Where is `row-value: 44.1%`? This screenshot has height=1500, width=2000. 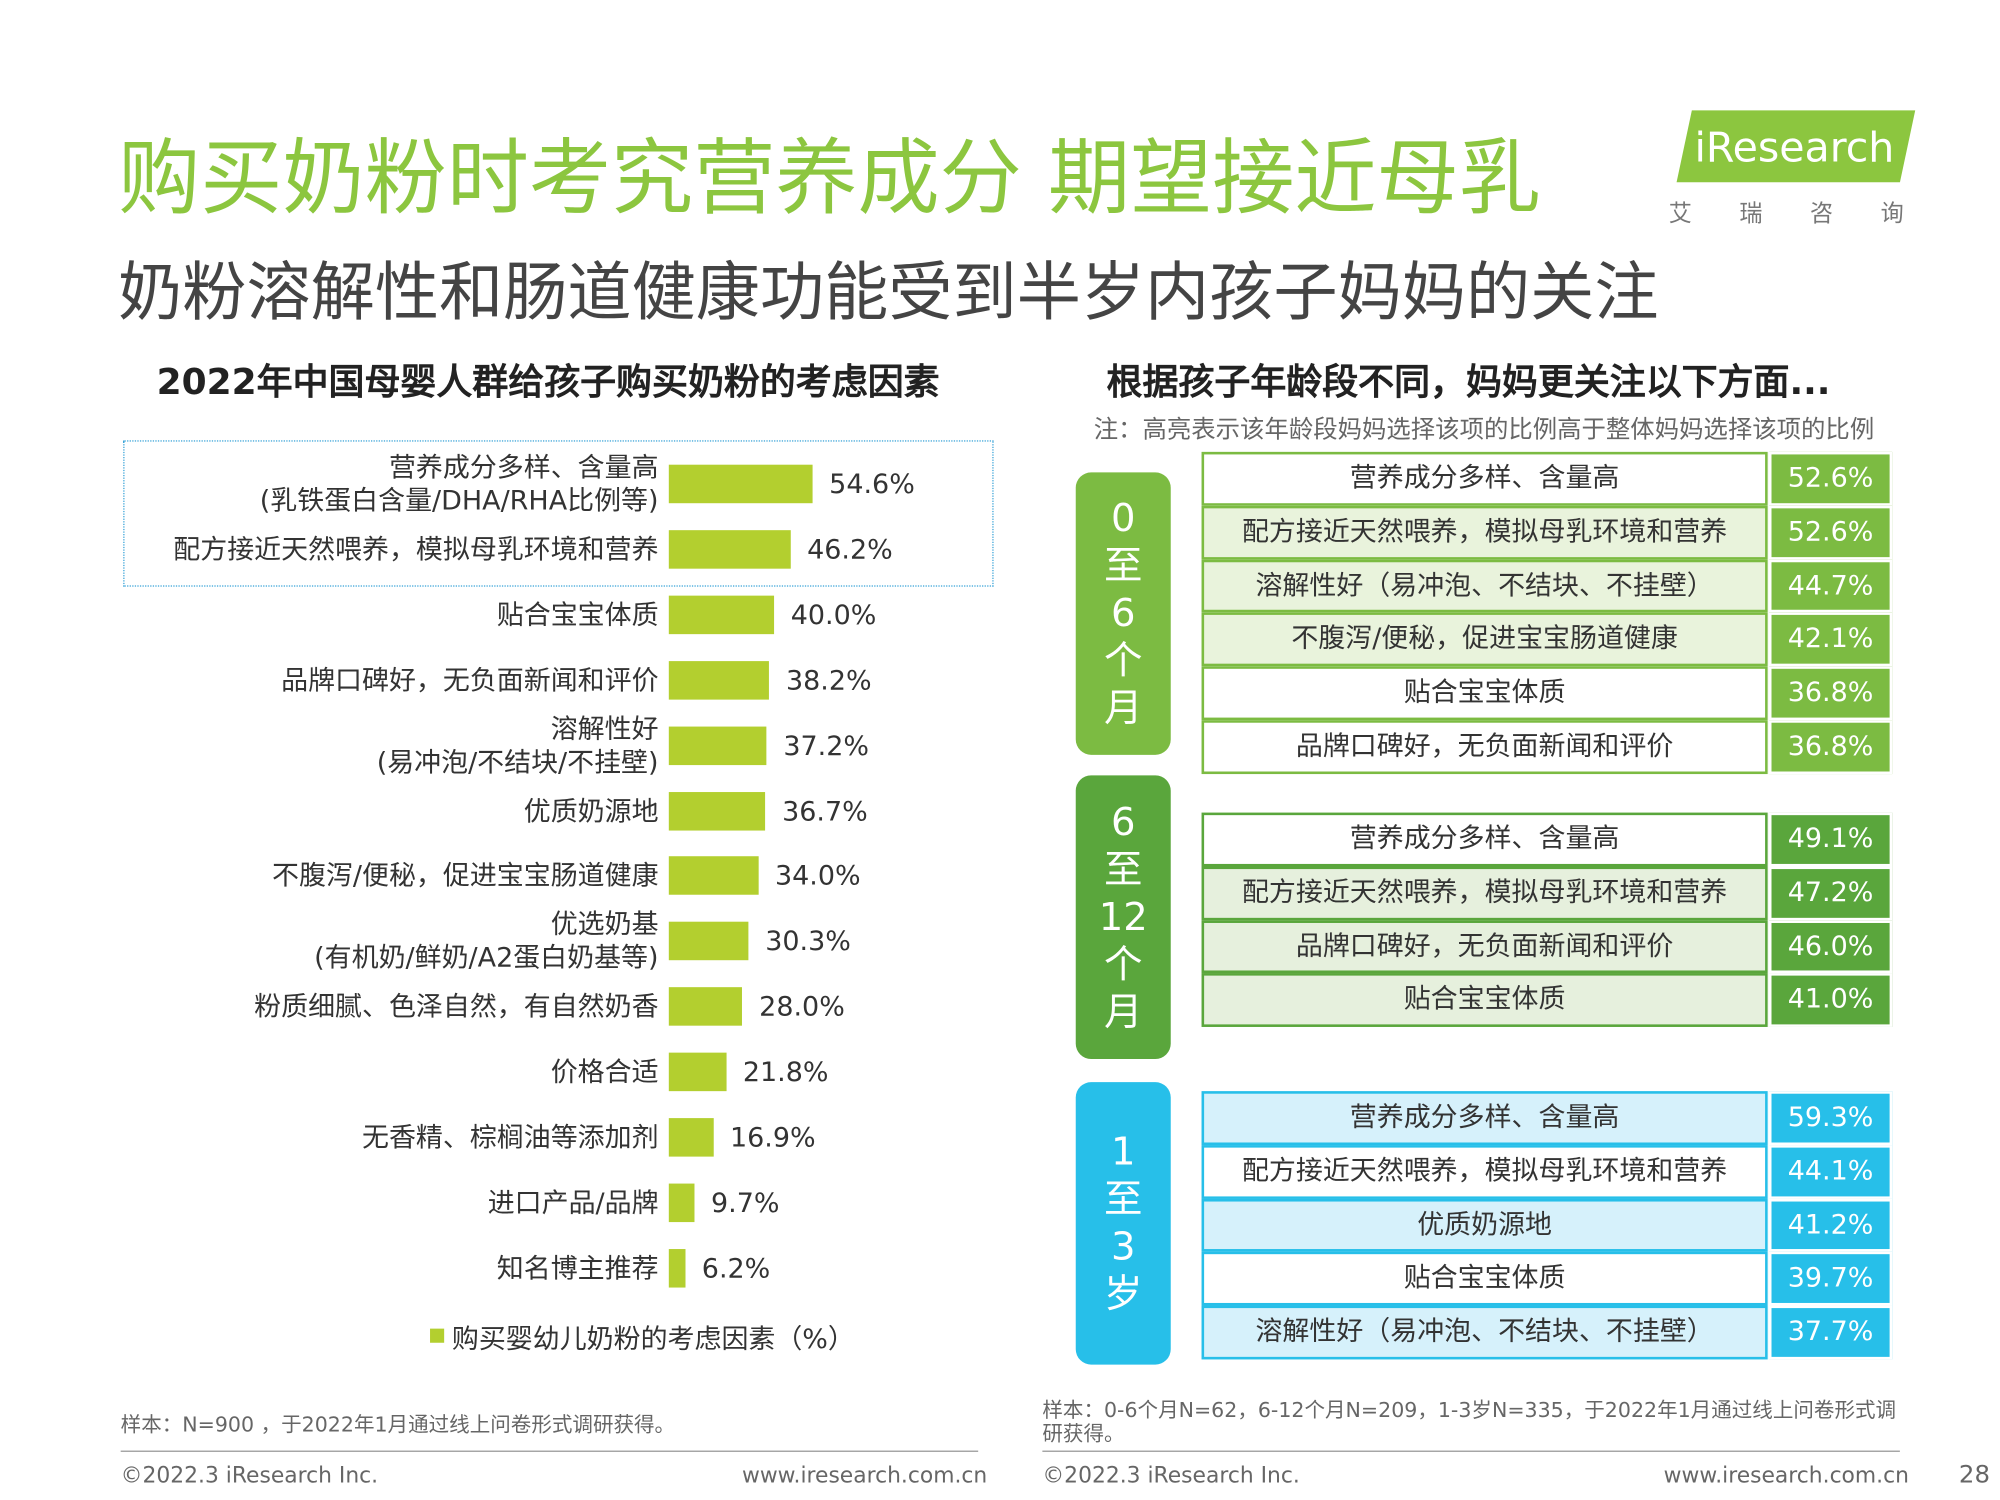 row-value: 44.1% is located at coordinates (1830, 1171).